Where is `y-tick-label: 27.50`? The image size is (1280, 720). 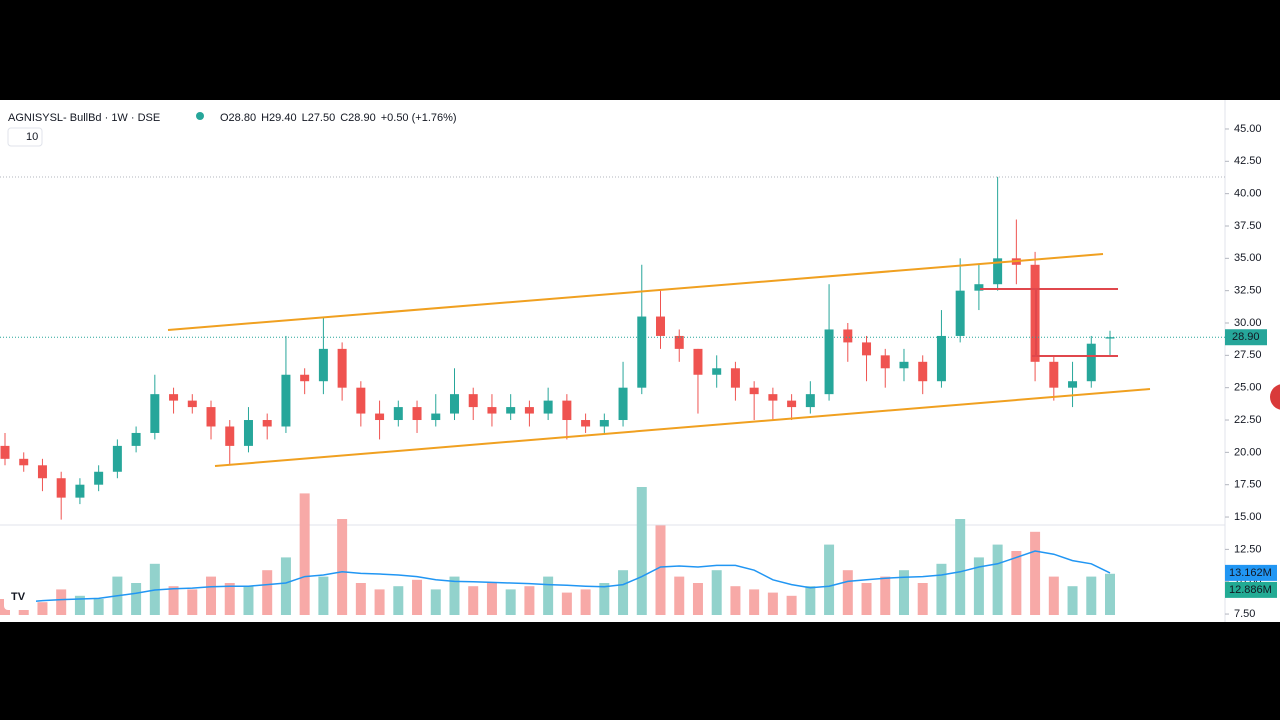
y-tick-label: 27.50 is located at coordinates (1248, 355).